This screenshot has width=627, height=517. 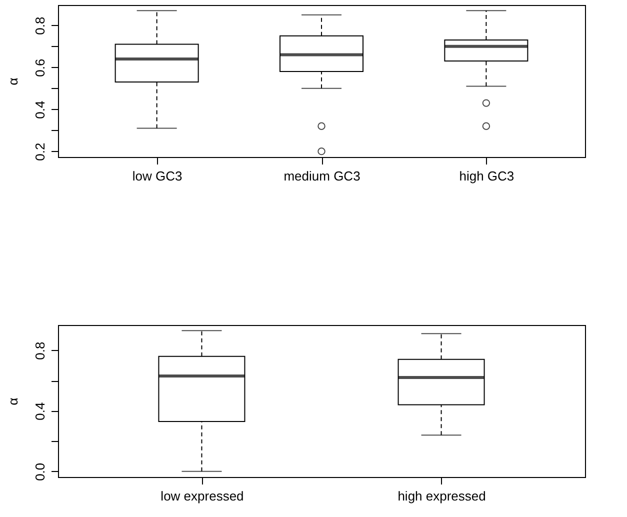 I want to click on x-tick-label: low GC3, so click(x=157, y=176).